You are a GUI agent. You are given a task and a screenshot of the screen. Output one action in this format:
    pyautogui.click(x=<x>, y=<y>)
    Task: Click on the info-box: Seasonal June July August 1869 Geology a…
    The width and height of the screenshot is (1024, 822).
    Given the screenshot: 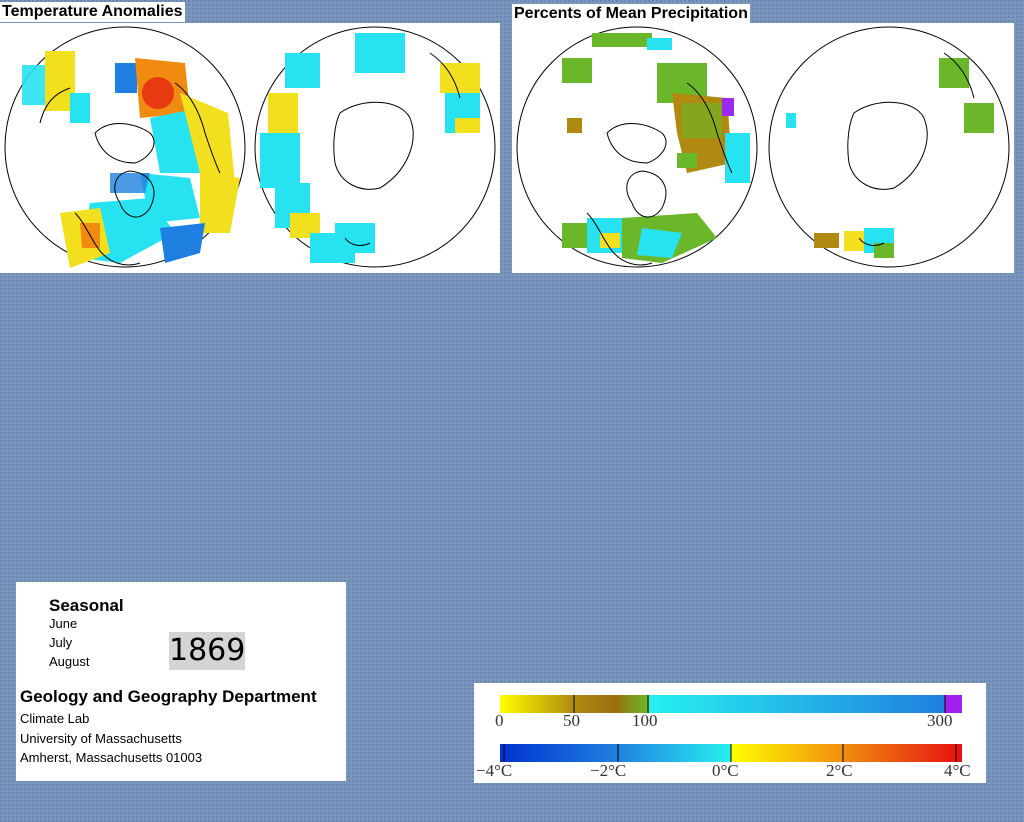 What is the action you would take?
    pyautogui.click(x=181, y=681)
    